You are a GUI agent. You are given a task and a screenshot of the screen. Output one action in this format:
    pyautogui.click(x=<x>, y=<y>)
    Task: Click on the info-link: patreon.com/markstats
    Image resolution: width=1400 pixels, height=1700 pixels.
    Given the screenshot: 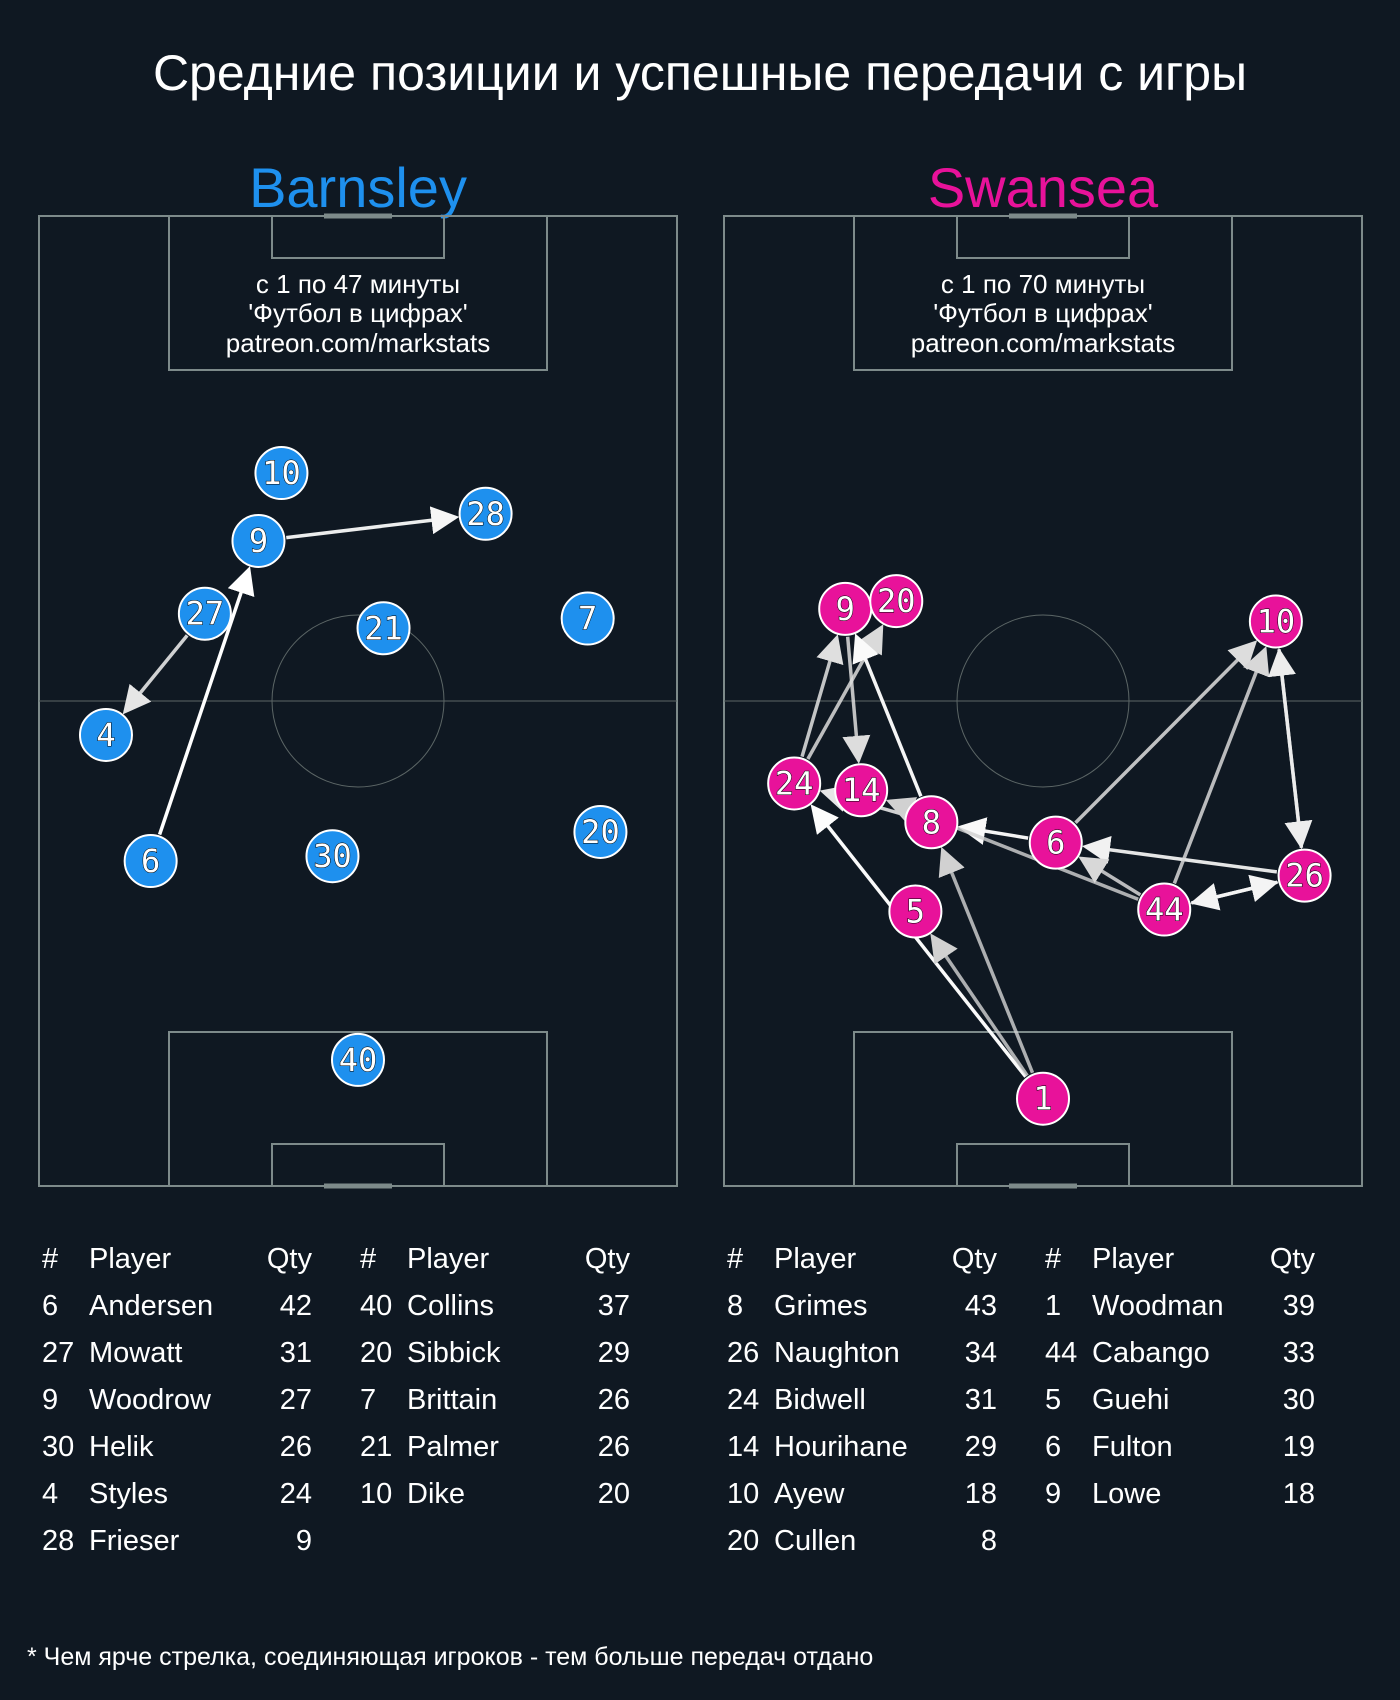 What is the action you would take?
    pyautogui.click(x=1043, y=343)
    